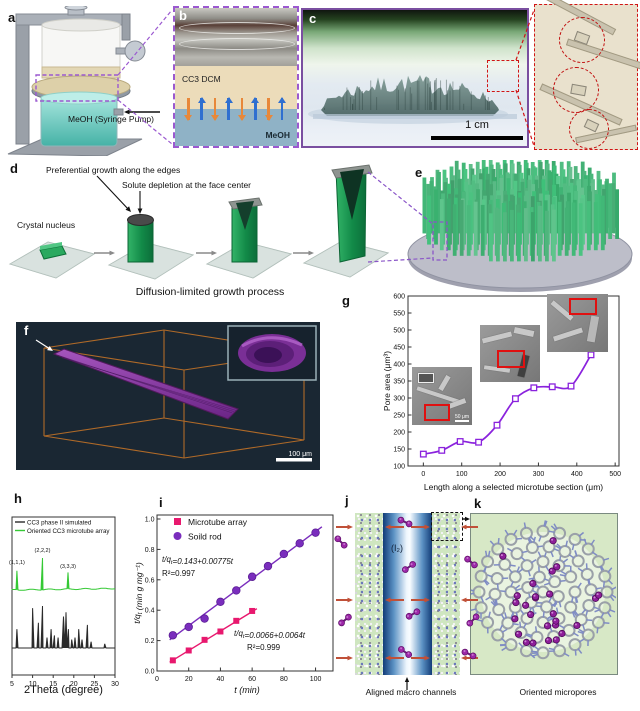 The height and width of the screenshot is (711, 640). I want to click on panel-c-photo: 1 cm, so click(415, 78).